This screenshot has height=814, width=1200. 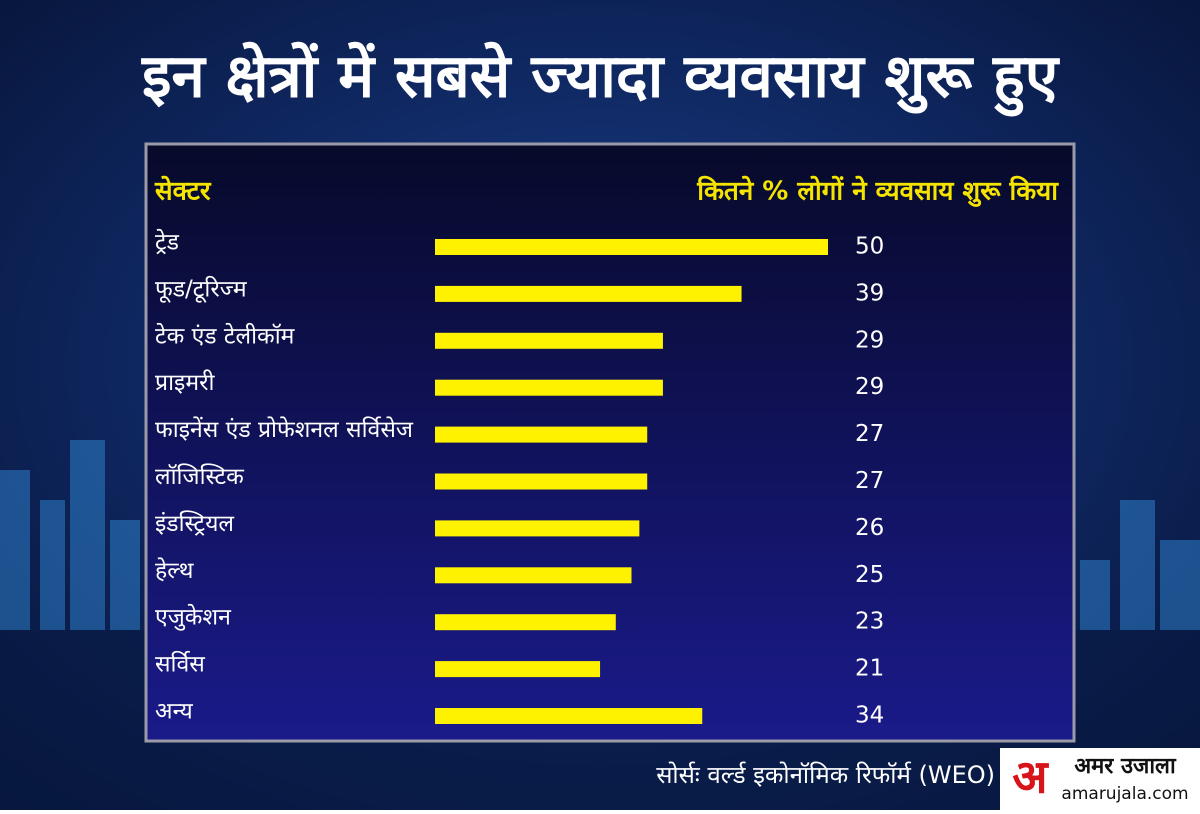 I want to click on value-label: 23, so click(x=869, y=622).